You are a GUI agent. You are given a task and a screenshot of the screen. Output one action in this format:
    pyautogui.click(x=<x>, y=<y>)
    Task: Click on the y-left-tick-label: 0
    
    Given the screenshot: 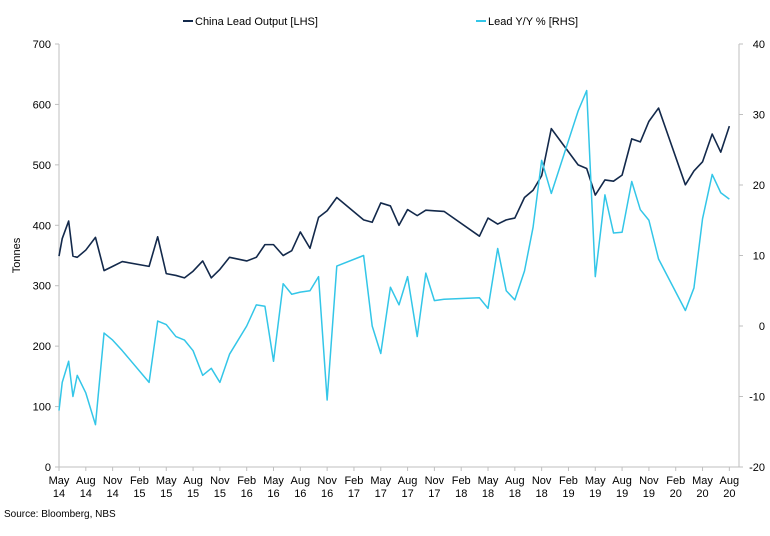 What is the action you would take?
    pyautogui.click(x=48, y=468)
    